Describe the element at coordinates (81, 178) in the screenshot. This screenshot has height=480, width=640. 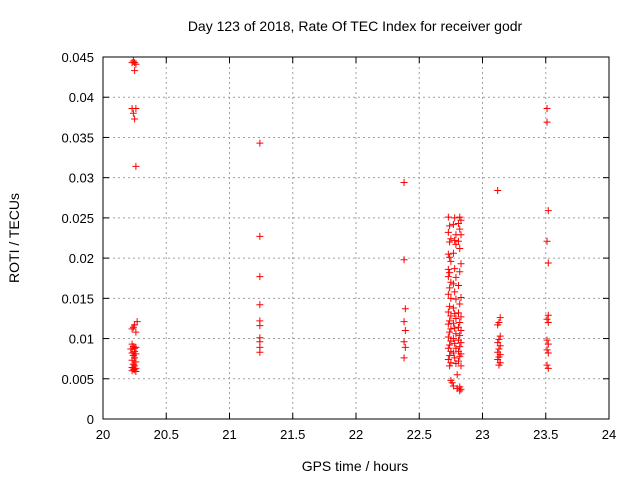
I see `y-tick-label: 0.03` at that location.